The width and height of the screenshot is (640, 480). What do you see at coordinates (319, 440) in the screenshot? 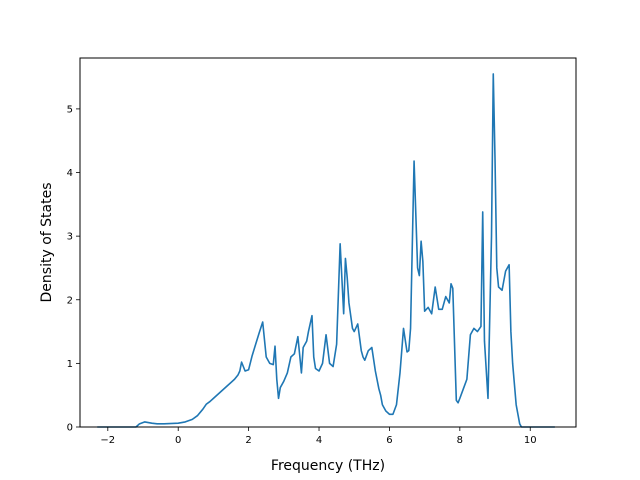
I see `x-tick-label: 4` at bounding box center [319, 440].